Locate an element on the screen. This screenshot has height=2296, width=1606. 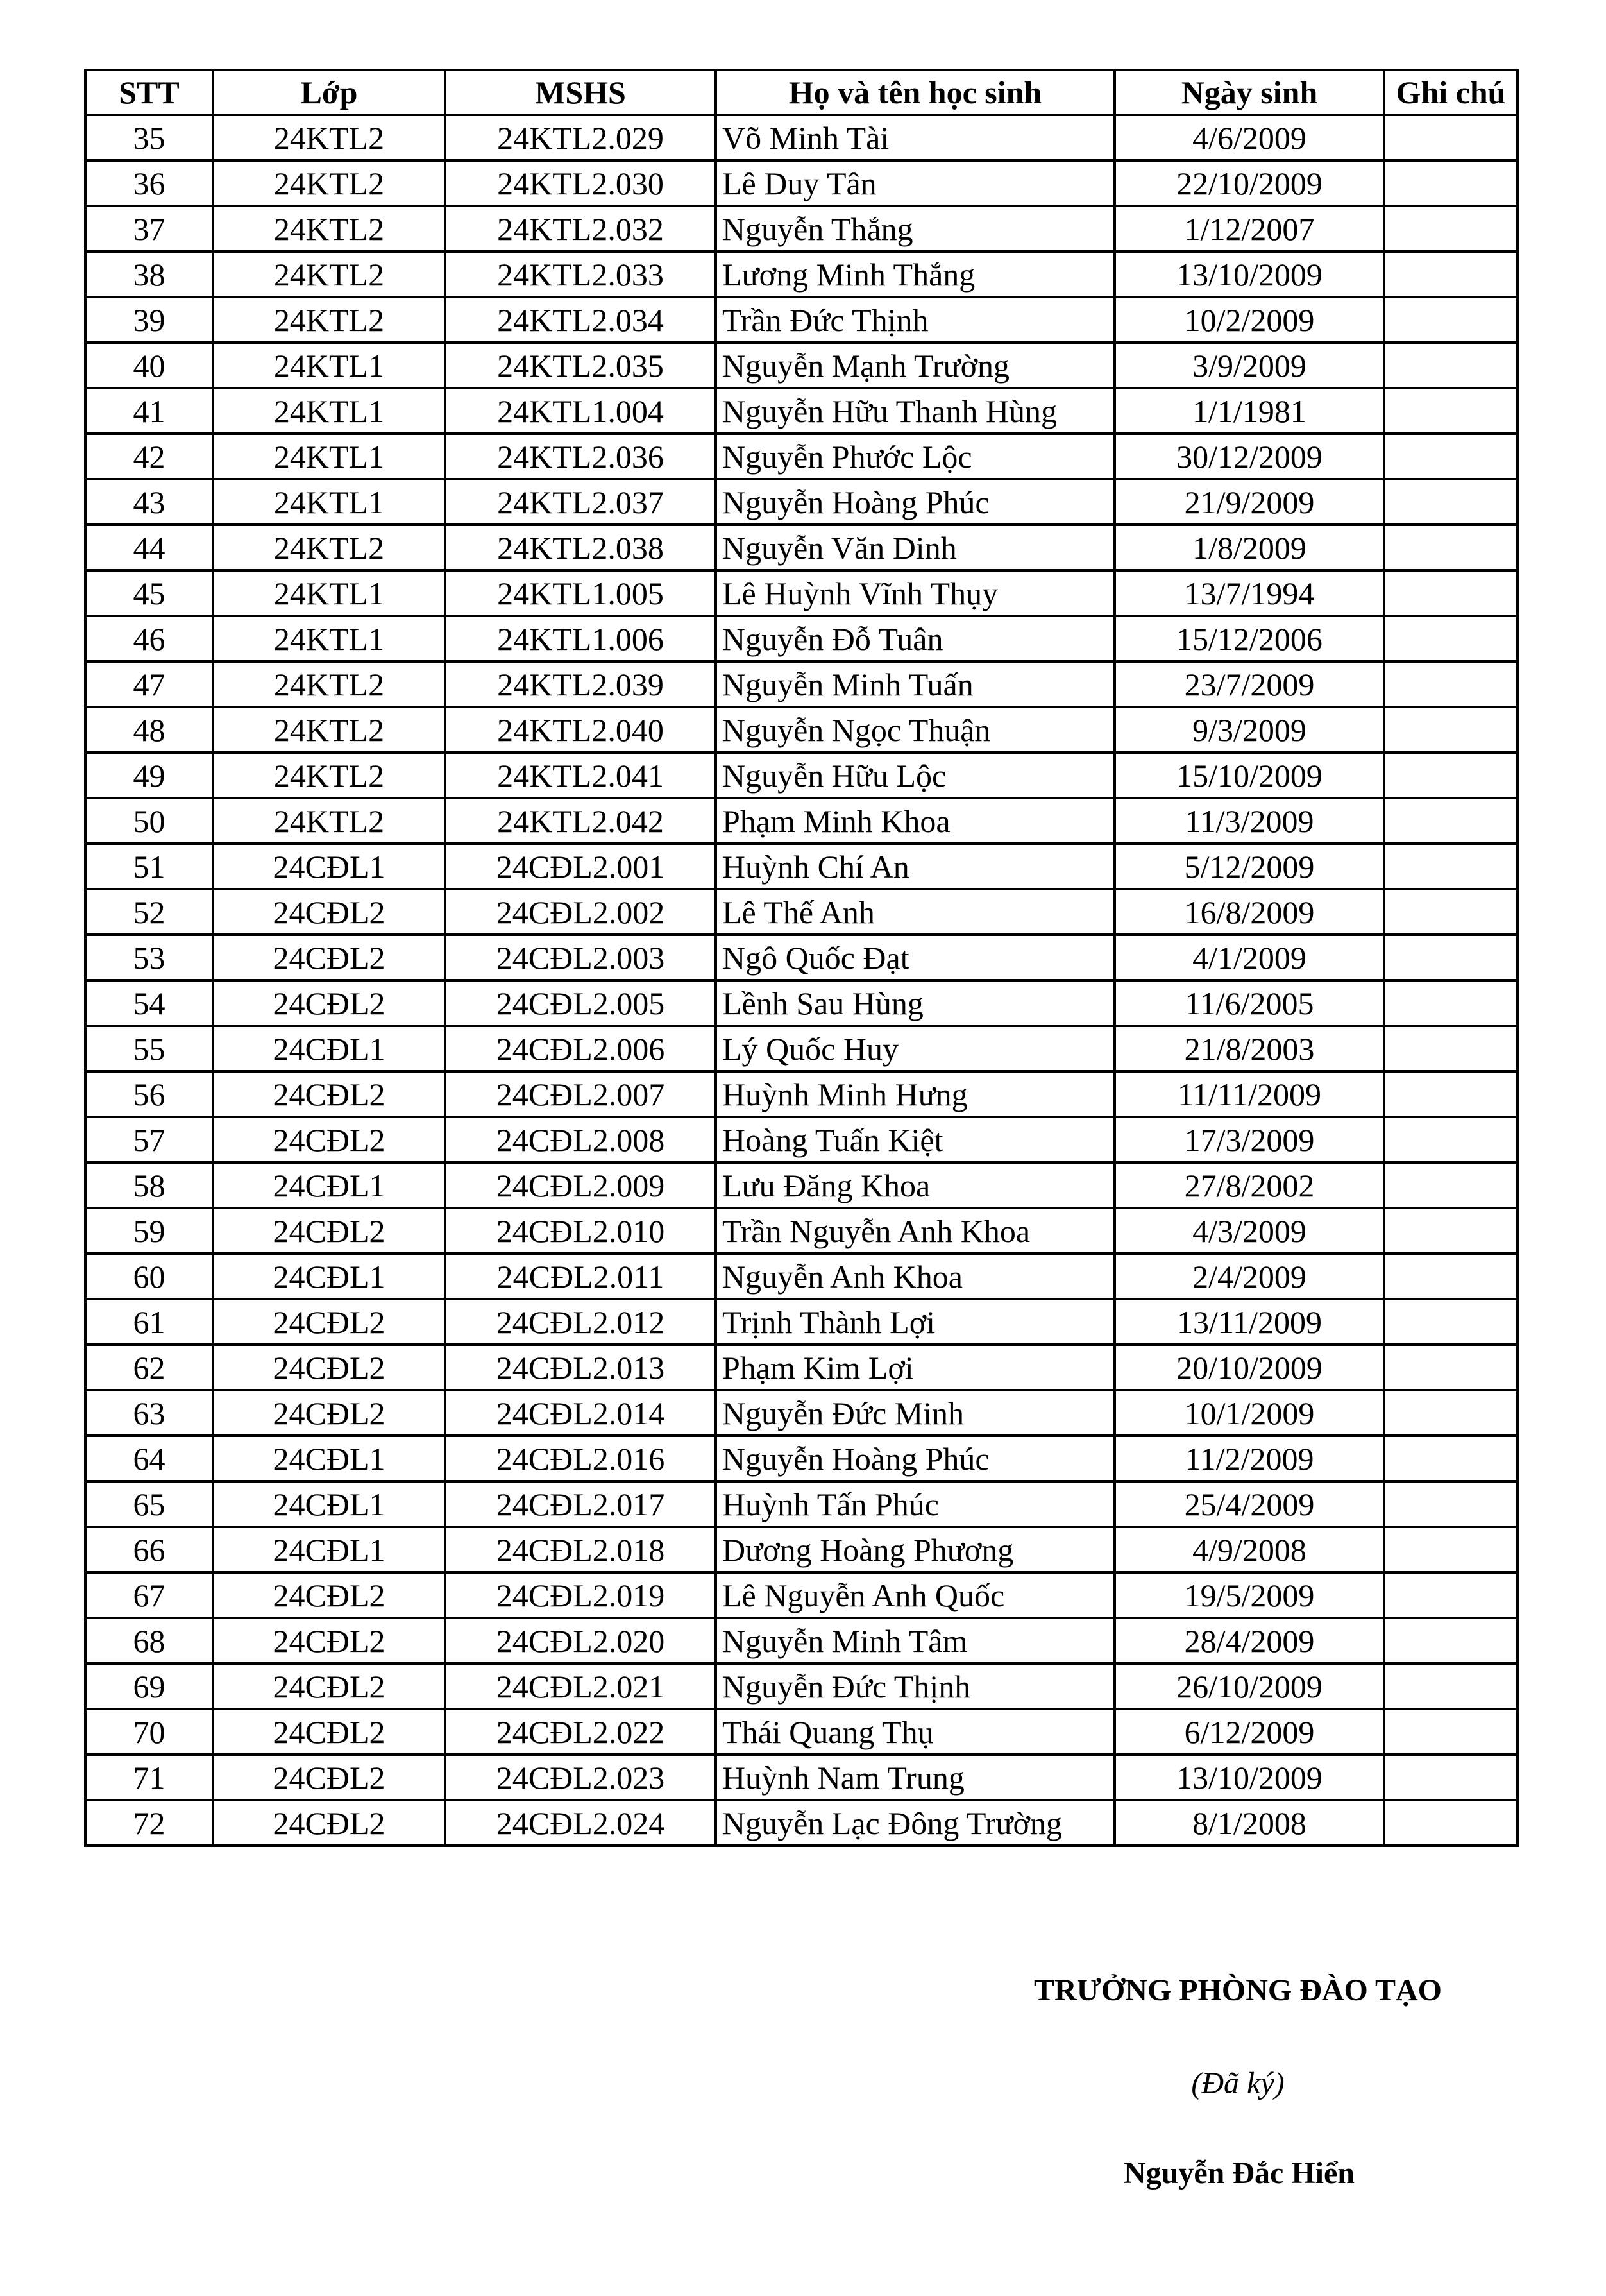
cell-stt: 57 is located at coordinates (149, 1140).